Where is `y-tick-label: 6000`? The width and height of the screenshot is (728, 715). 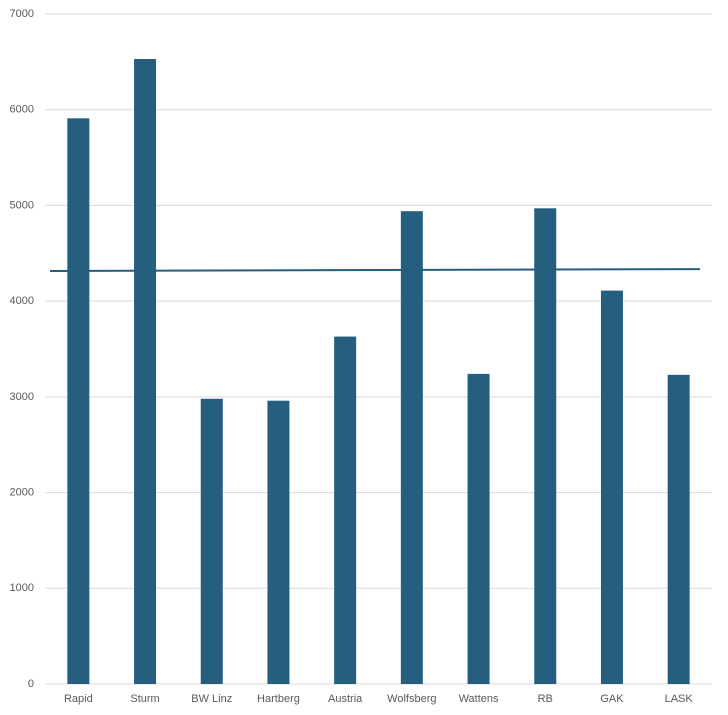 y-tick-label: 6000 is located at coordinates (22, 110).